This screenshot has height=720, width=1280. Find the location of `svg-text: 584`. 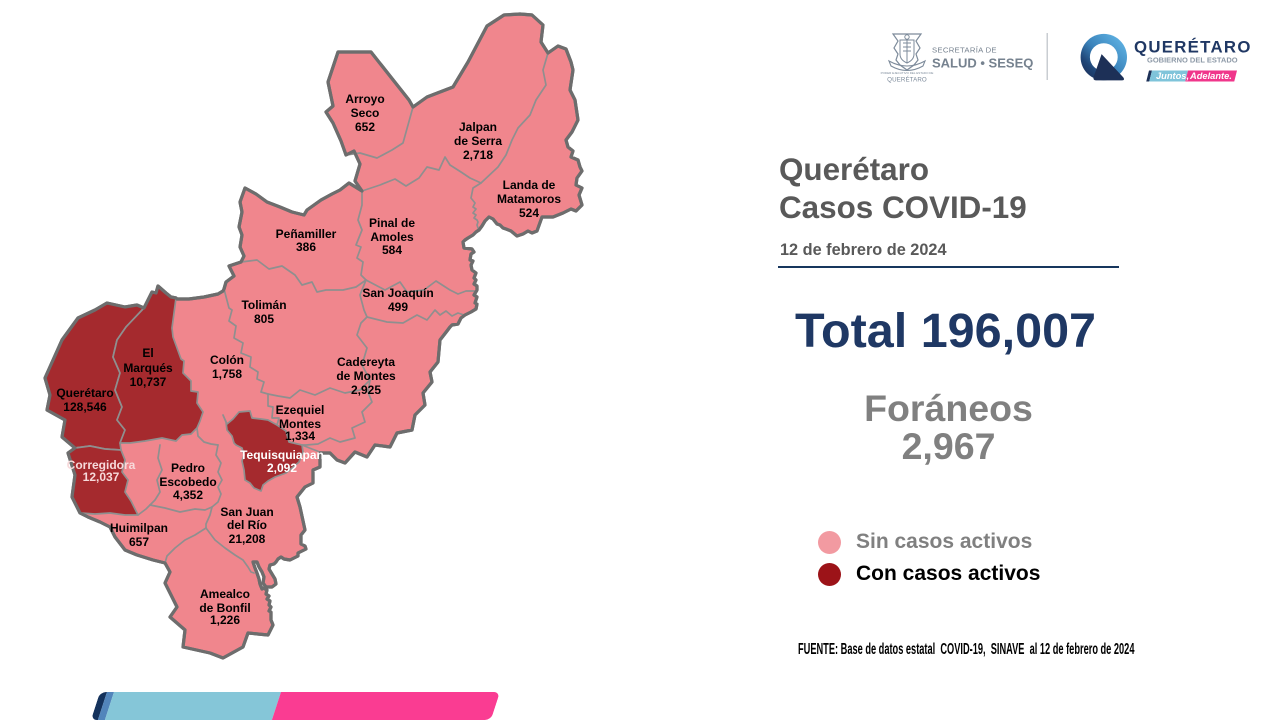

svg-text: 584 is located at coordinates (392, 250).